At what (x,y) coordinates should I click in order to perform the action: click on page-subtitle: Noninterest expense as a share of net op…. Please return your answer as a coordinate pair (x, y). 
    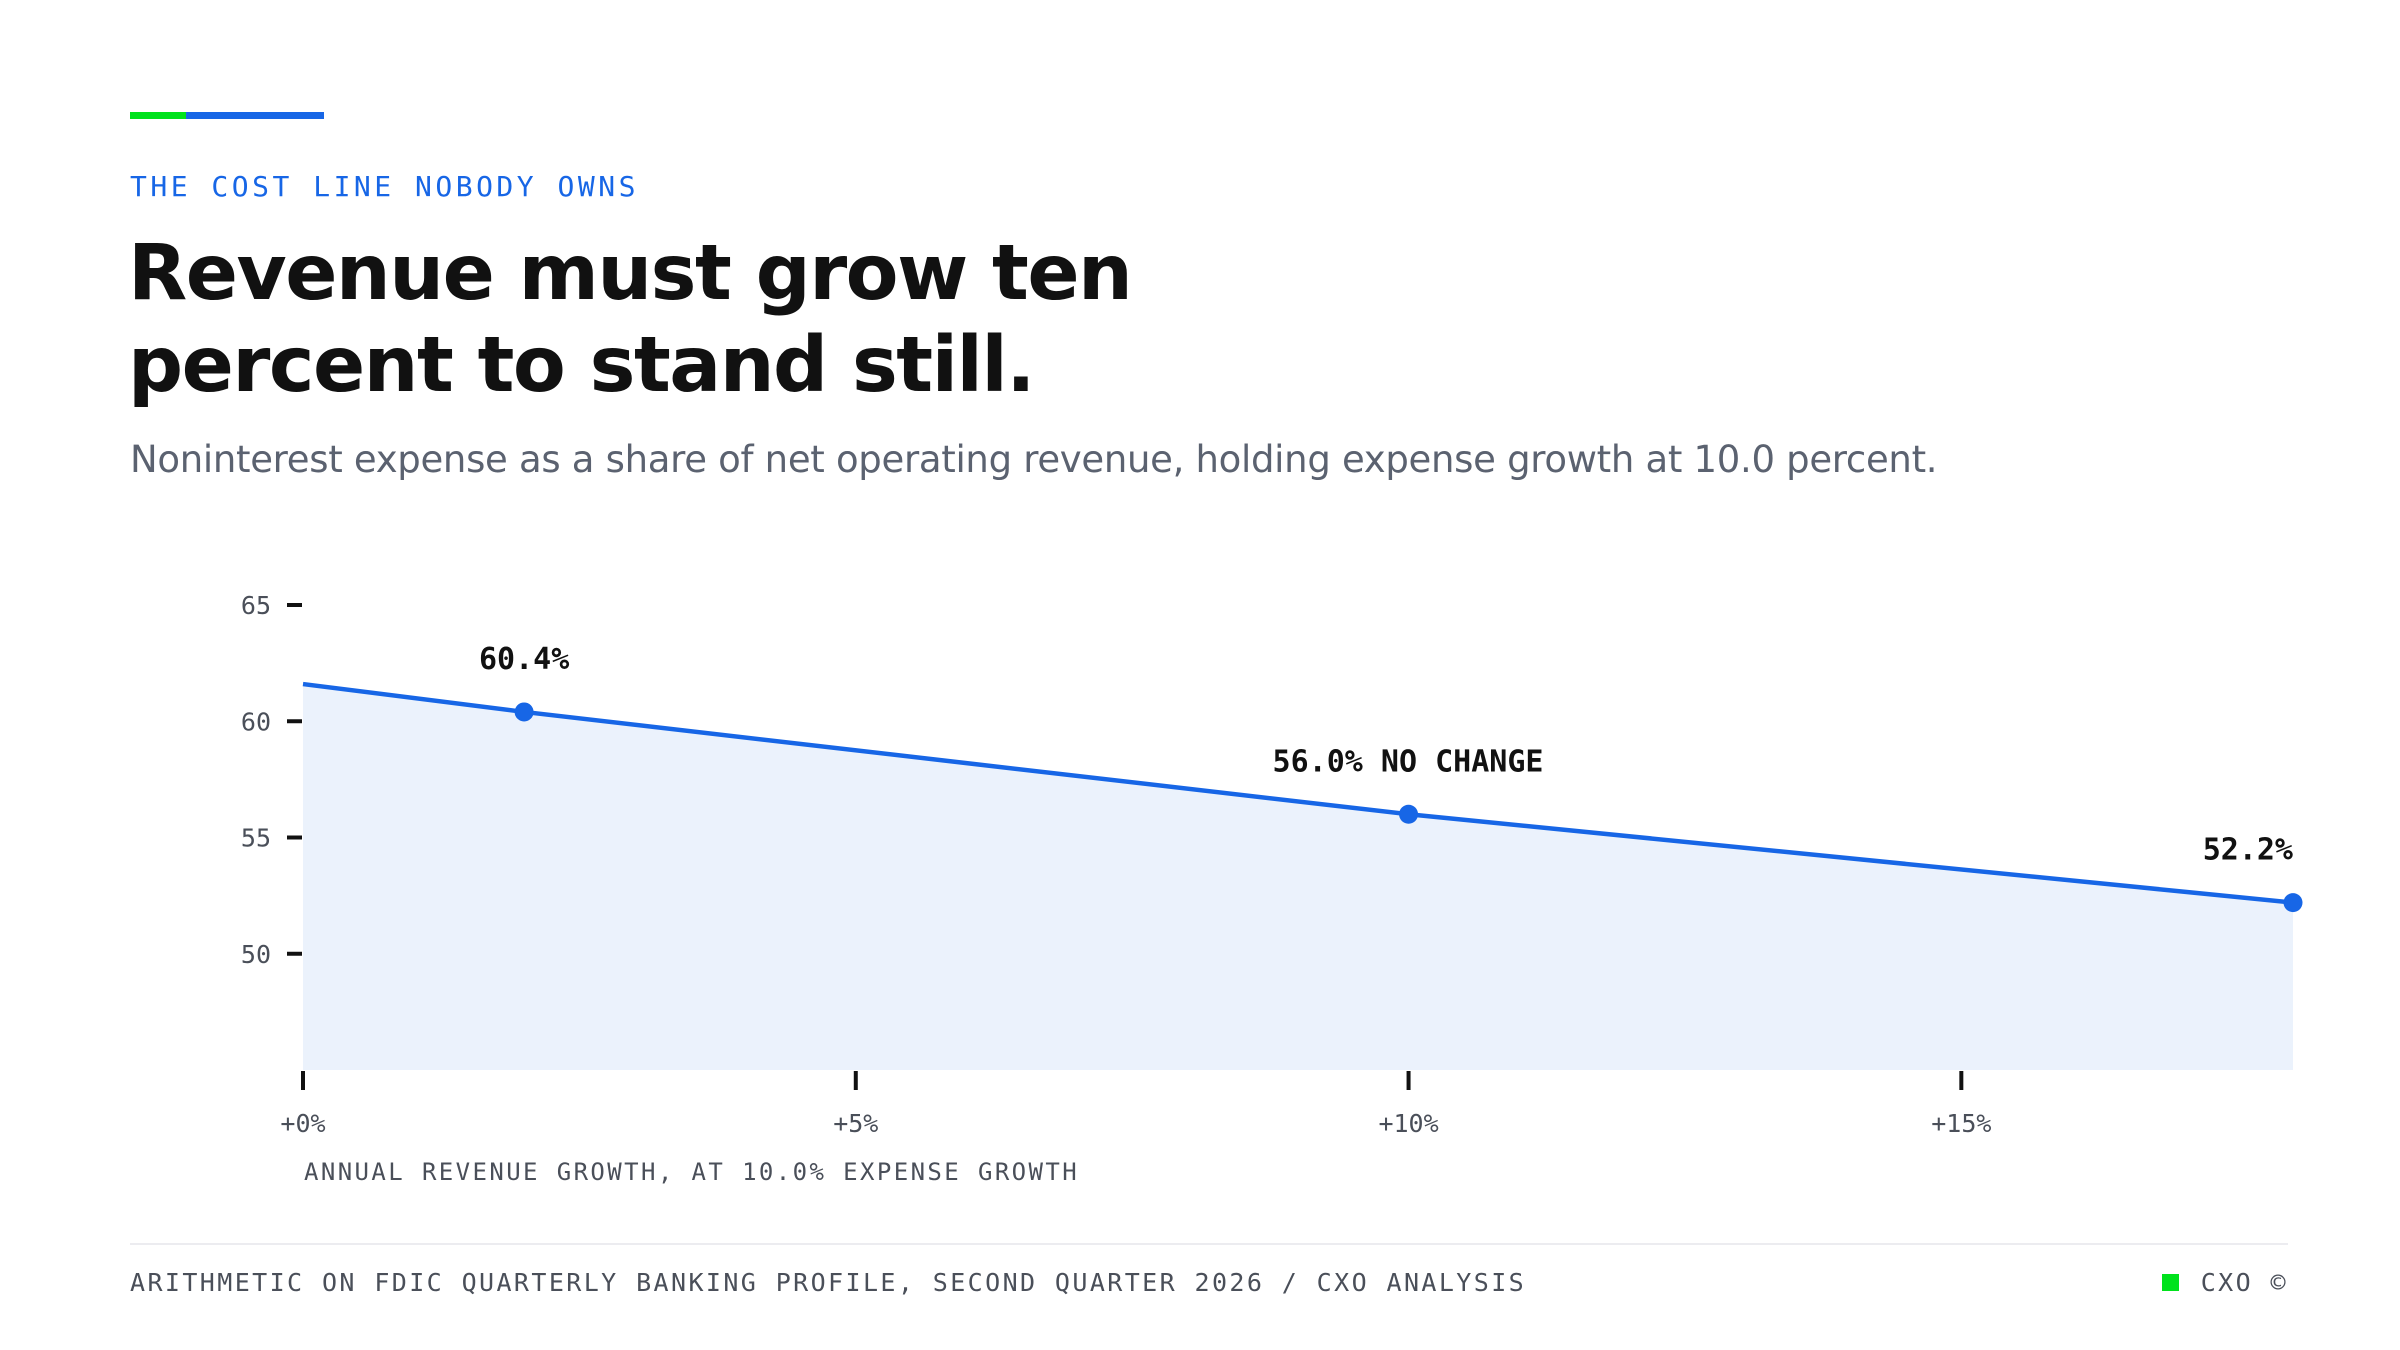
    Looking at the image, I should click on (1034, 459).